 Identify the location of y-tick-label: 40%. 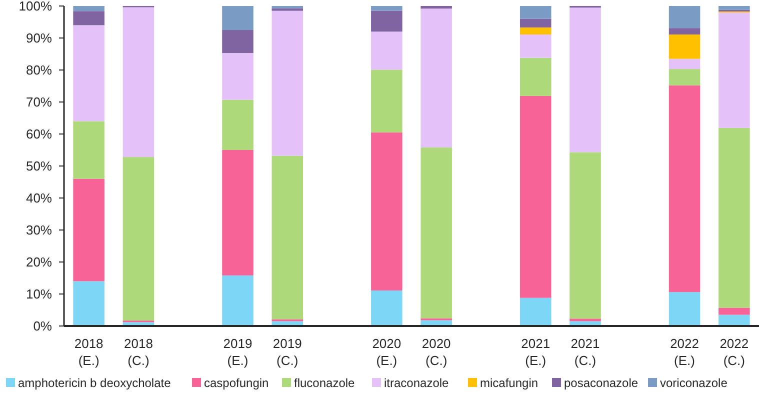
(39, 198).